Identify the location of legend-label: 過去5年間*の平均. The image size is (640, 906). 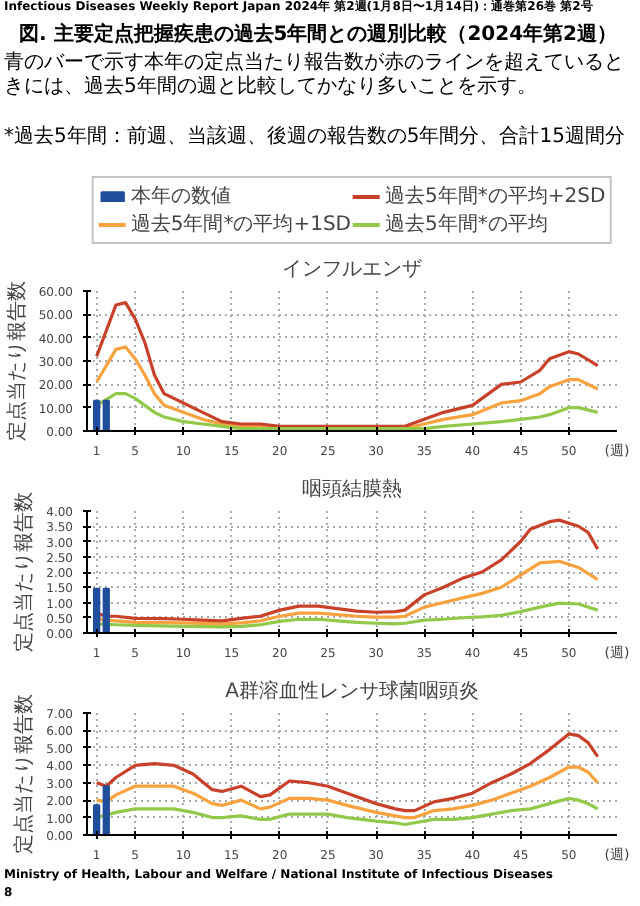
(466, 224).